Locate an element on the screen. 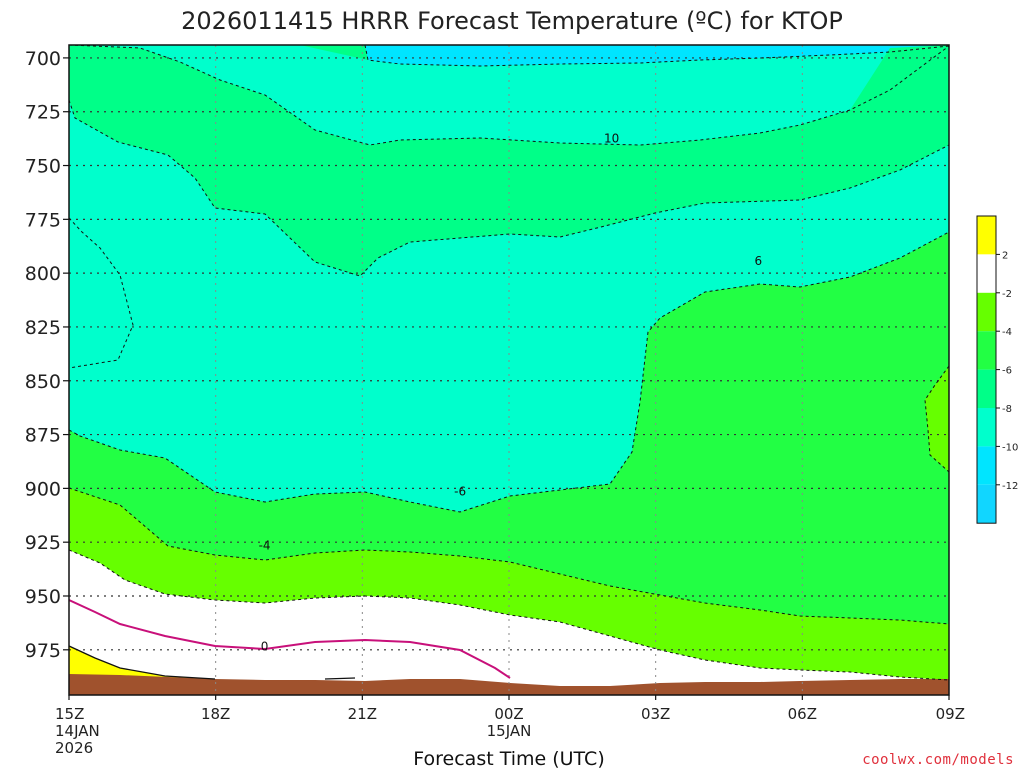  x-axis-label: Forecast Time (UTC) is located at coordinates (508, 758).